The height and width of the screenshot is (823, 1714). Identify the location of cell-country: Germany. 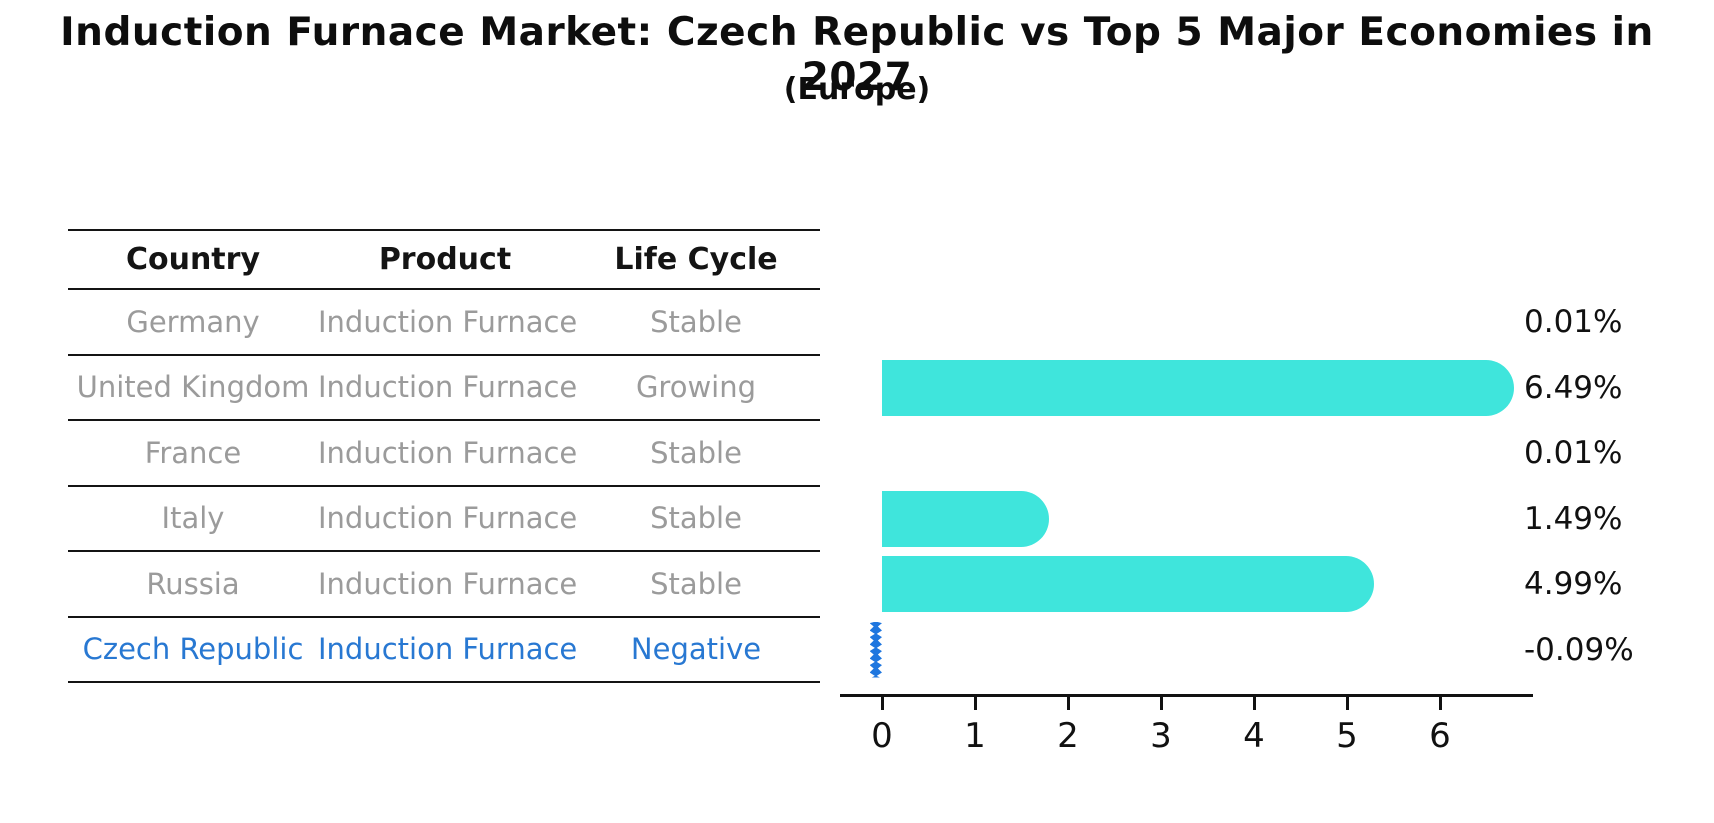
(193, 321).